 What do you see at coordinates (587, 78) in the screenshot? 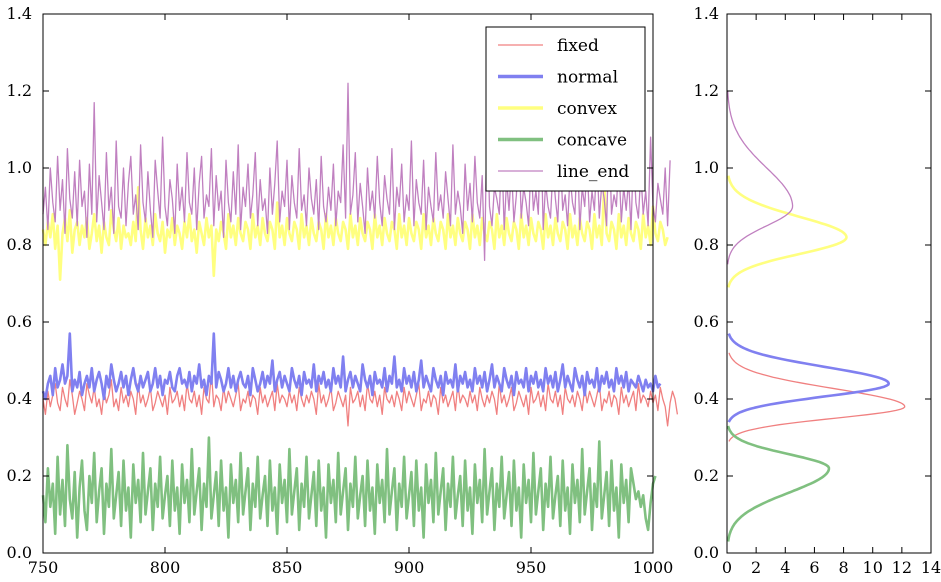
I see `legend-label-normal: normal` at bounding box center [587, 78].